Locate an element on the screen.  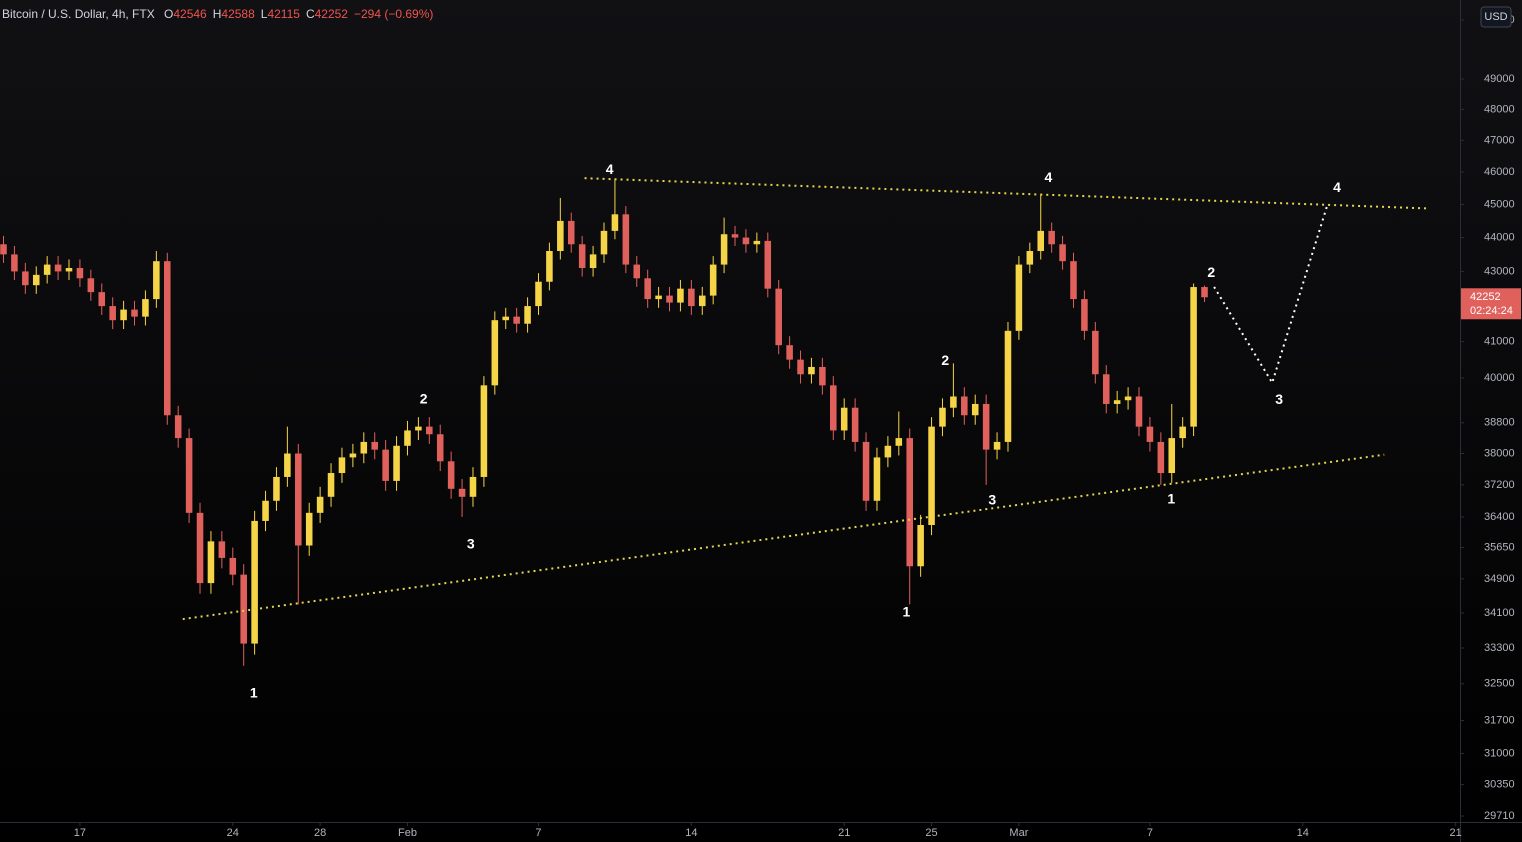
ohlc-value: 42546 is located at coordinates (190, 14).